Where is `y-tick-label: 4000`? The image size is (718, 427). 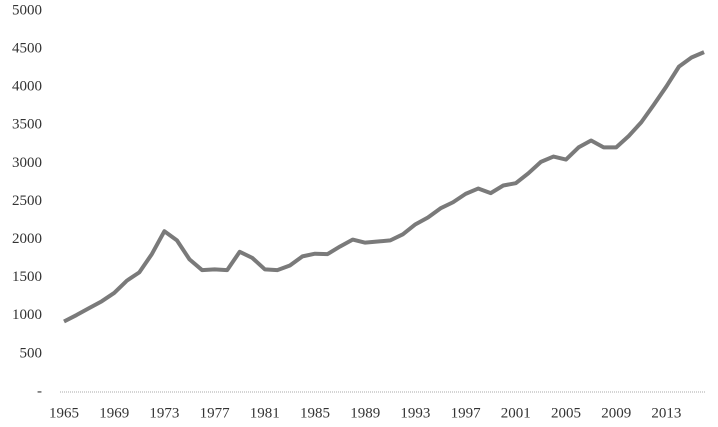 y-tick-label: 4000 is located at coordinates (27, 87).